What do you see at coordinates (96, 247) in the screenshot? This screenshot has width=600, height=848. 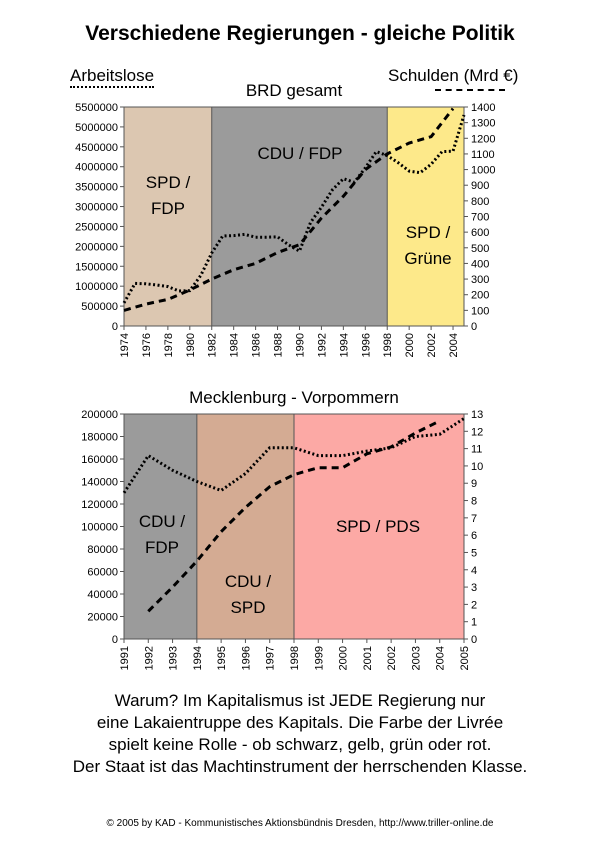 I see `y-left-tick-label: 2000000` at bounding box center [96, 247].